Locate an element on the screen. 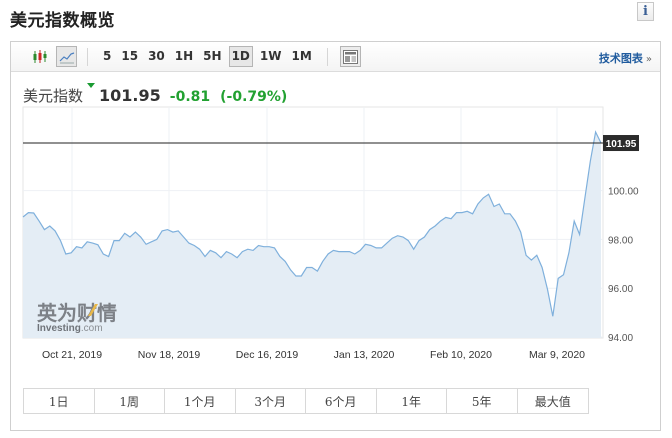  svg-text: Investing.com is located at coordinates (70, 328).